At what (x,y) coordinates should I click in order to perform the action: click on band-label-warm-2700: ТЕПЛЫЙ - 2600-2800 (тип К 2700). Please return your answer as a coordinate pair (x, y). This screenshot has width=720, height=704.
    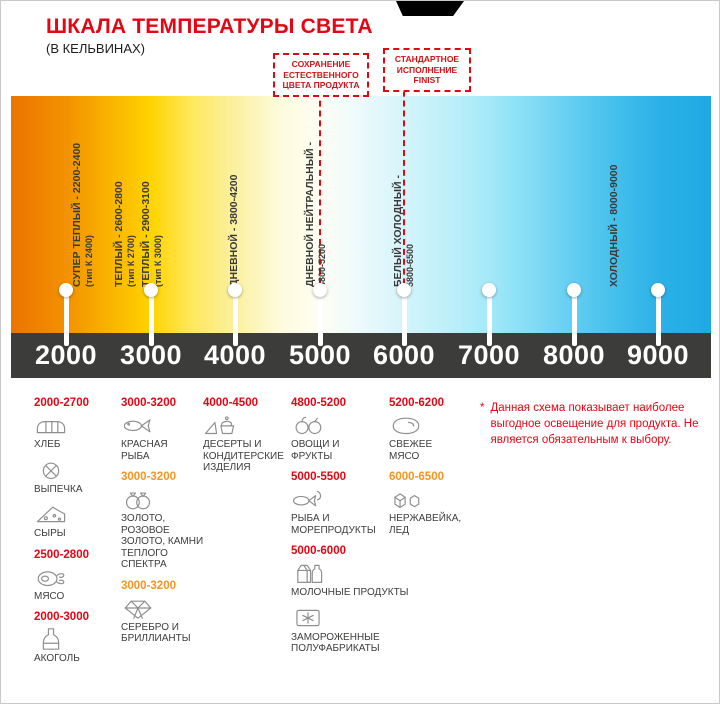
    Looking at the image, I should click on (125, 234).